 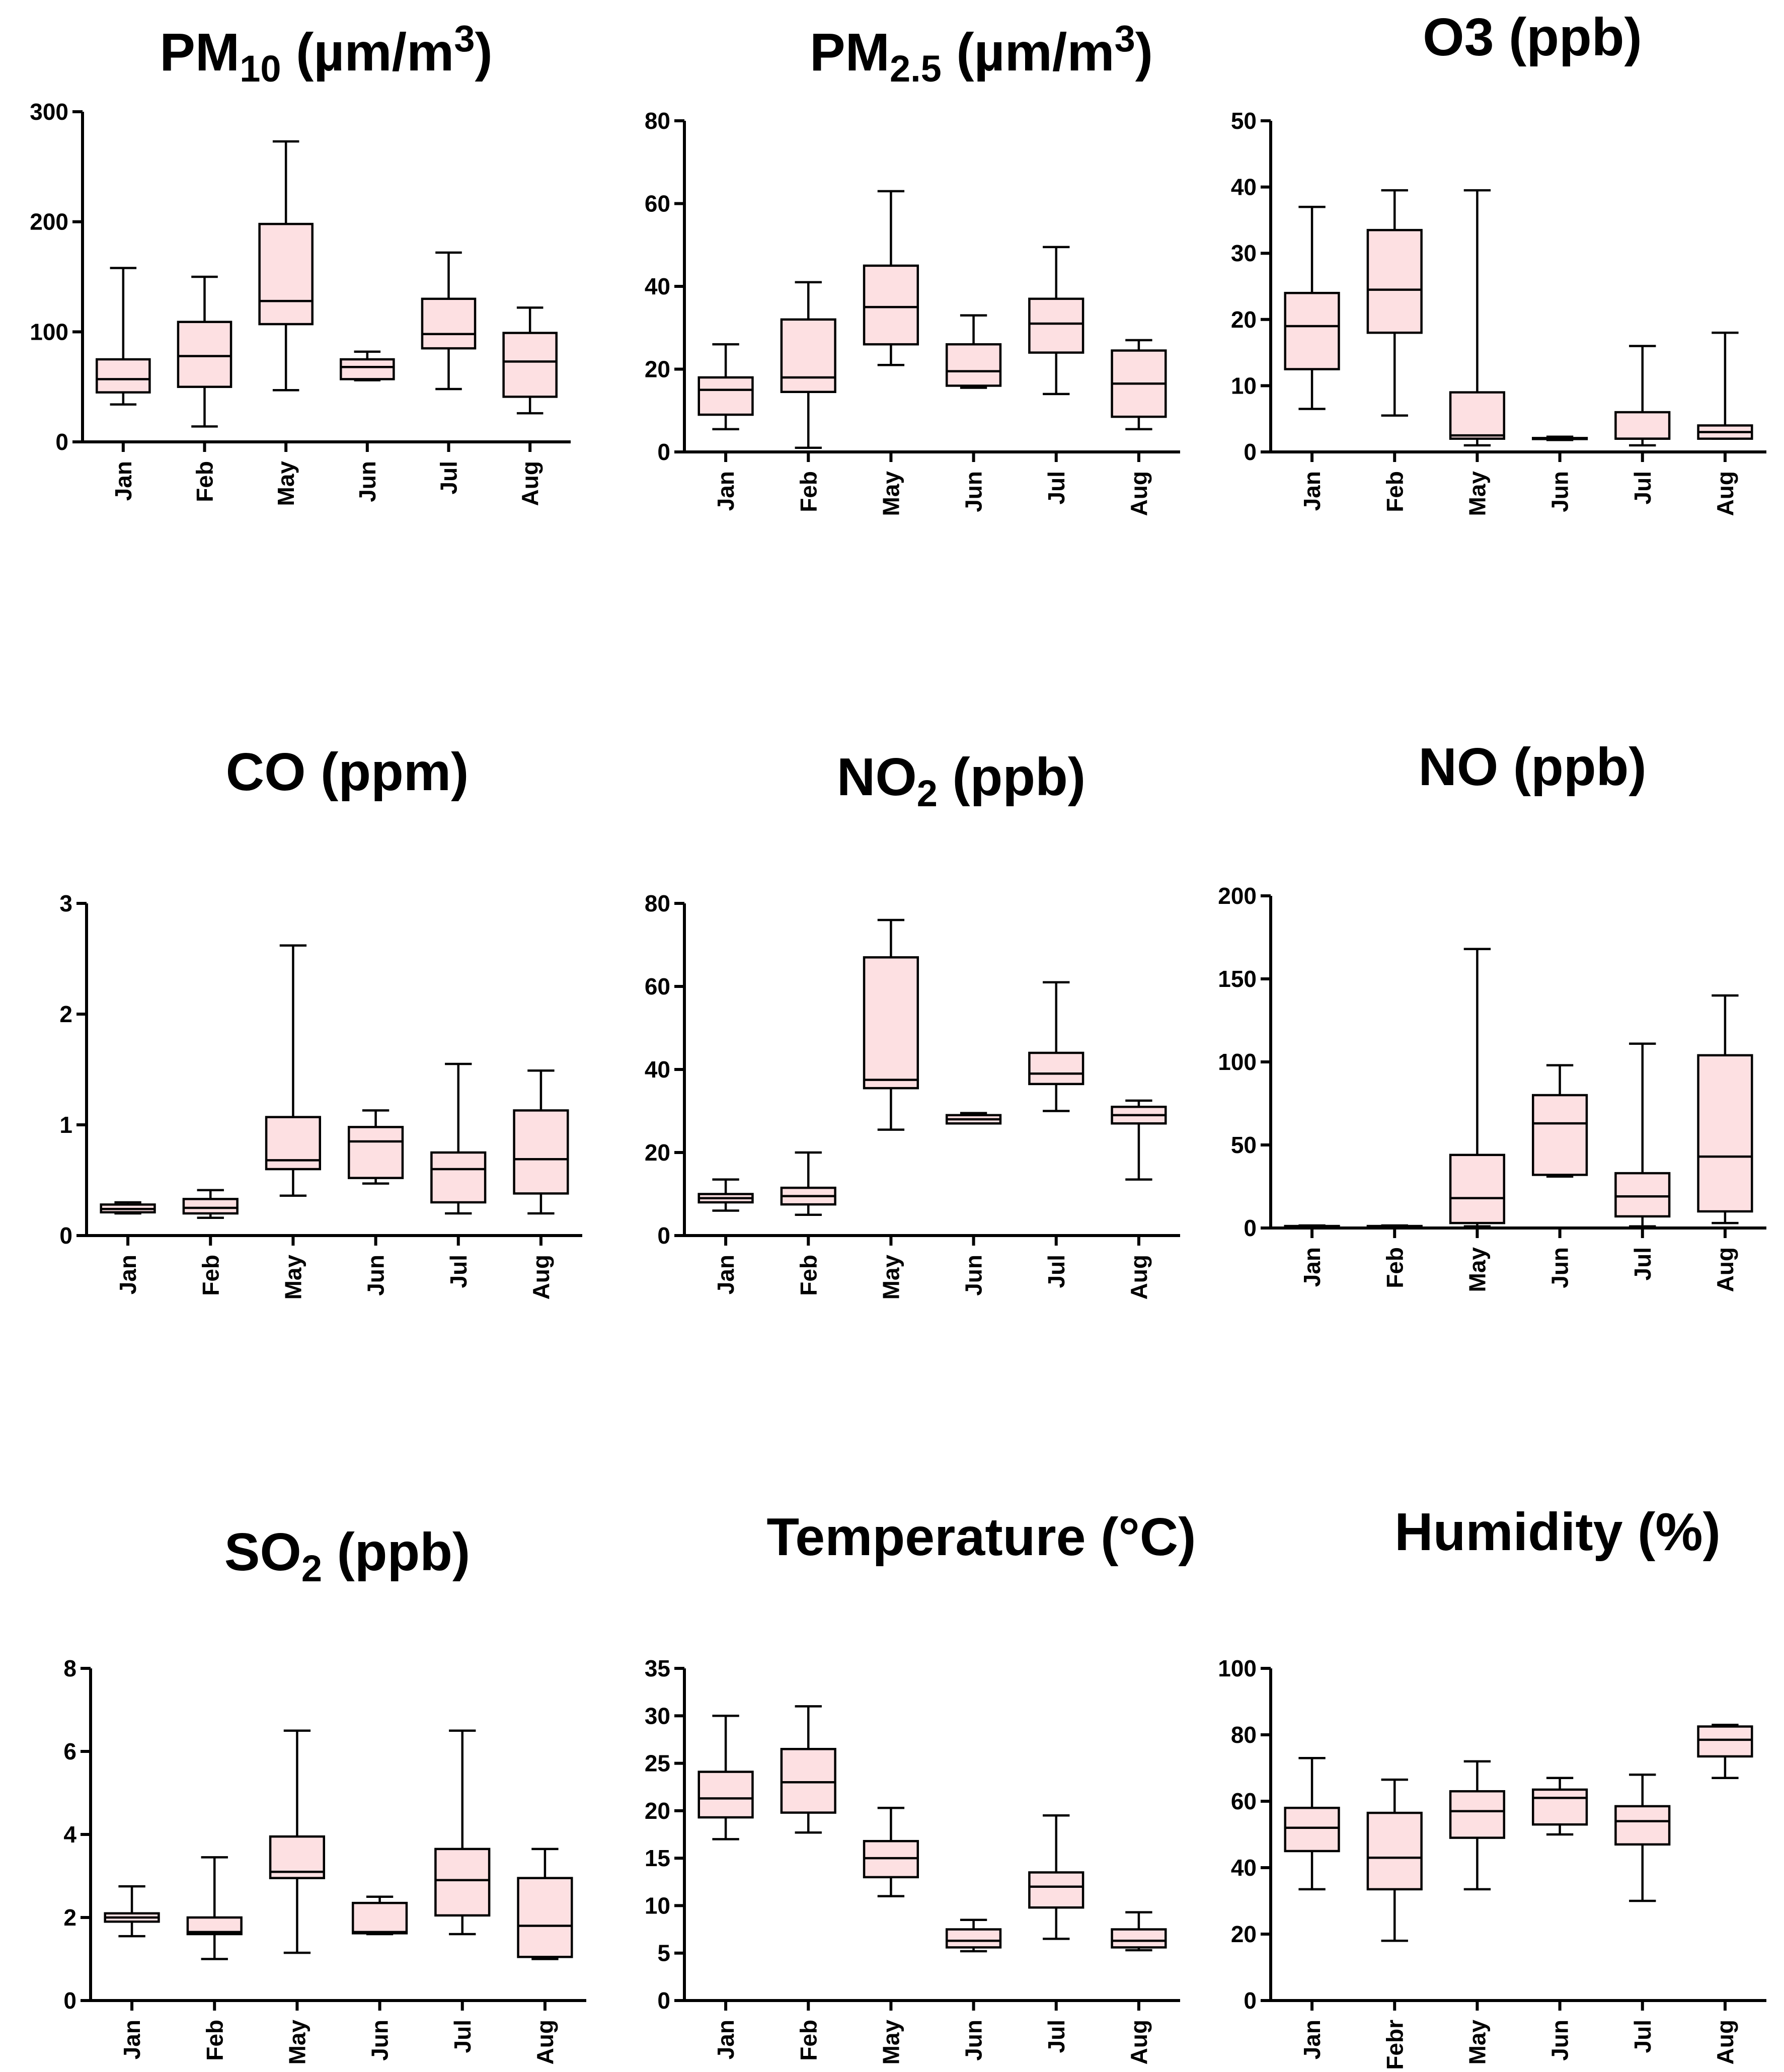 I want to click on chart-title: NO2 (ppb), so click(x=961, y=780).